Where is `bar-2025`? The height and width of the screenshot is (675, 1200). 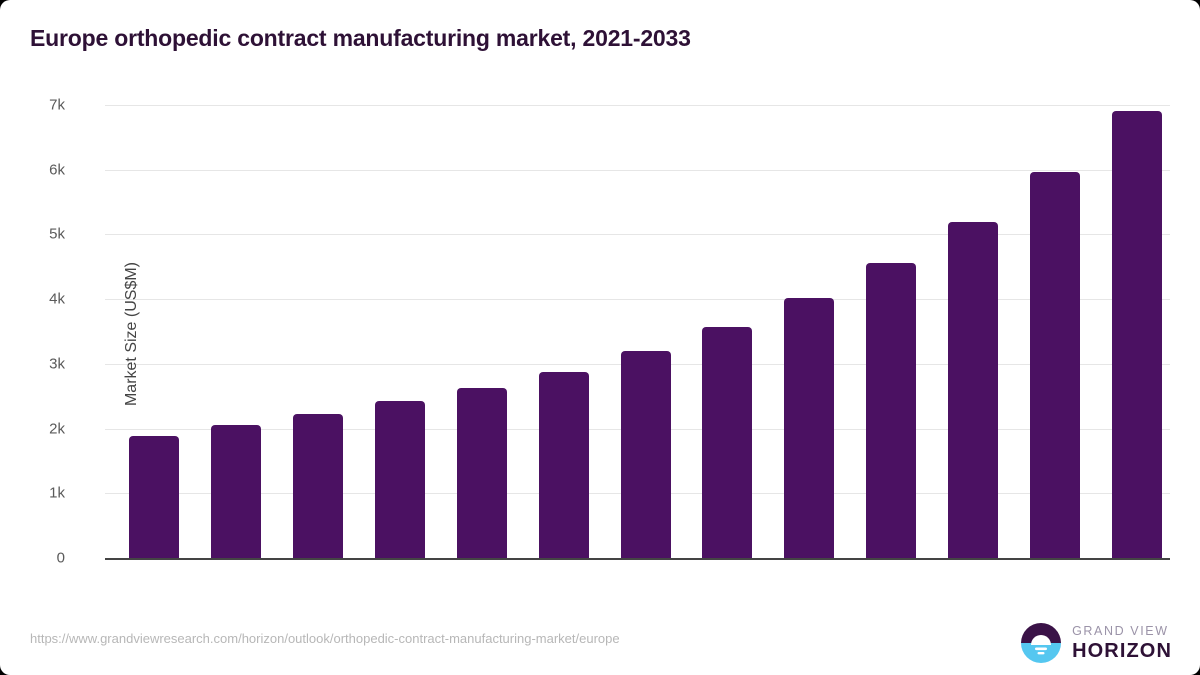
bar-2025 is located at coordinates (481, 472).